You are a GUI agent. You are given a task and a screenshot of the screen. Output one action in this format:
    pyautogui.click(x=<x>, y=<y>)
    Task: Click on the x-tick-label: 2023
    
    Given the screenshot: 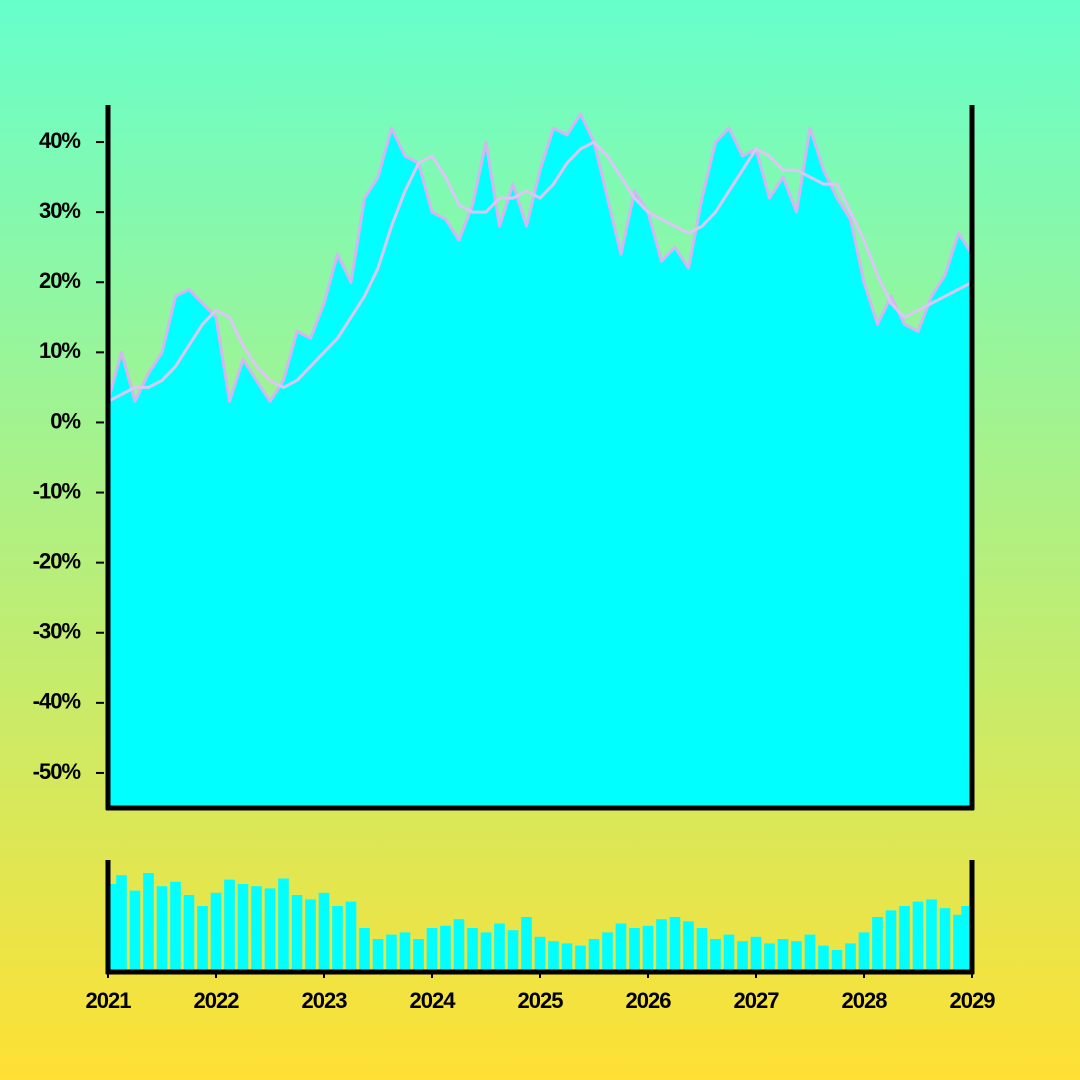 What is the action you would take?
    pyautogui.click(x=325, y=1000)
    